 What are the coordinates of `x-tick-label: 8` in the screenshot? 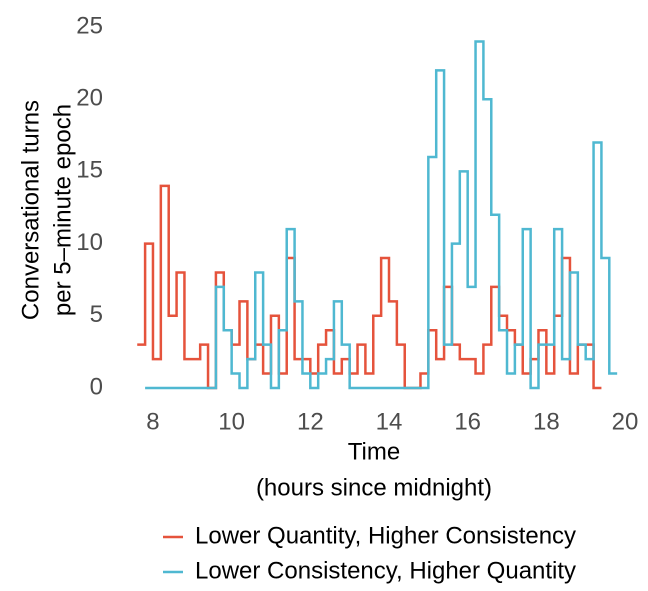 It's located at (152, 421).